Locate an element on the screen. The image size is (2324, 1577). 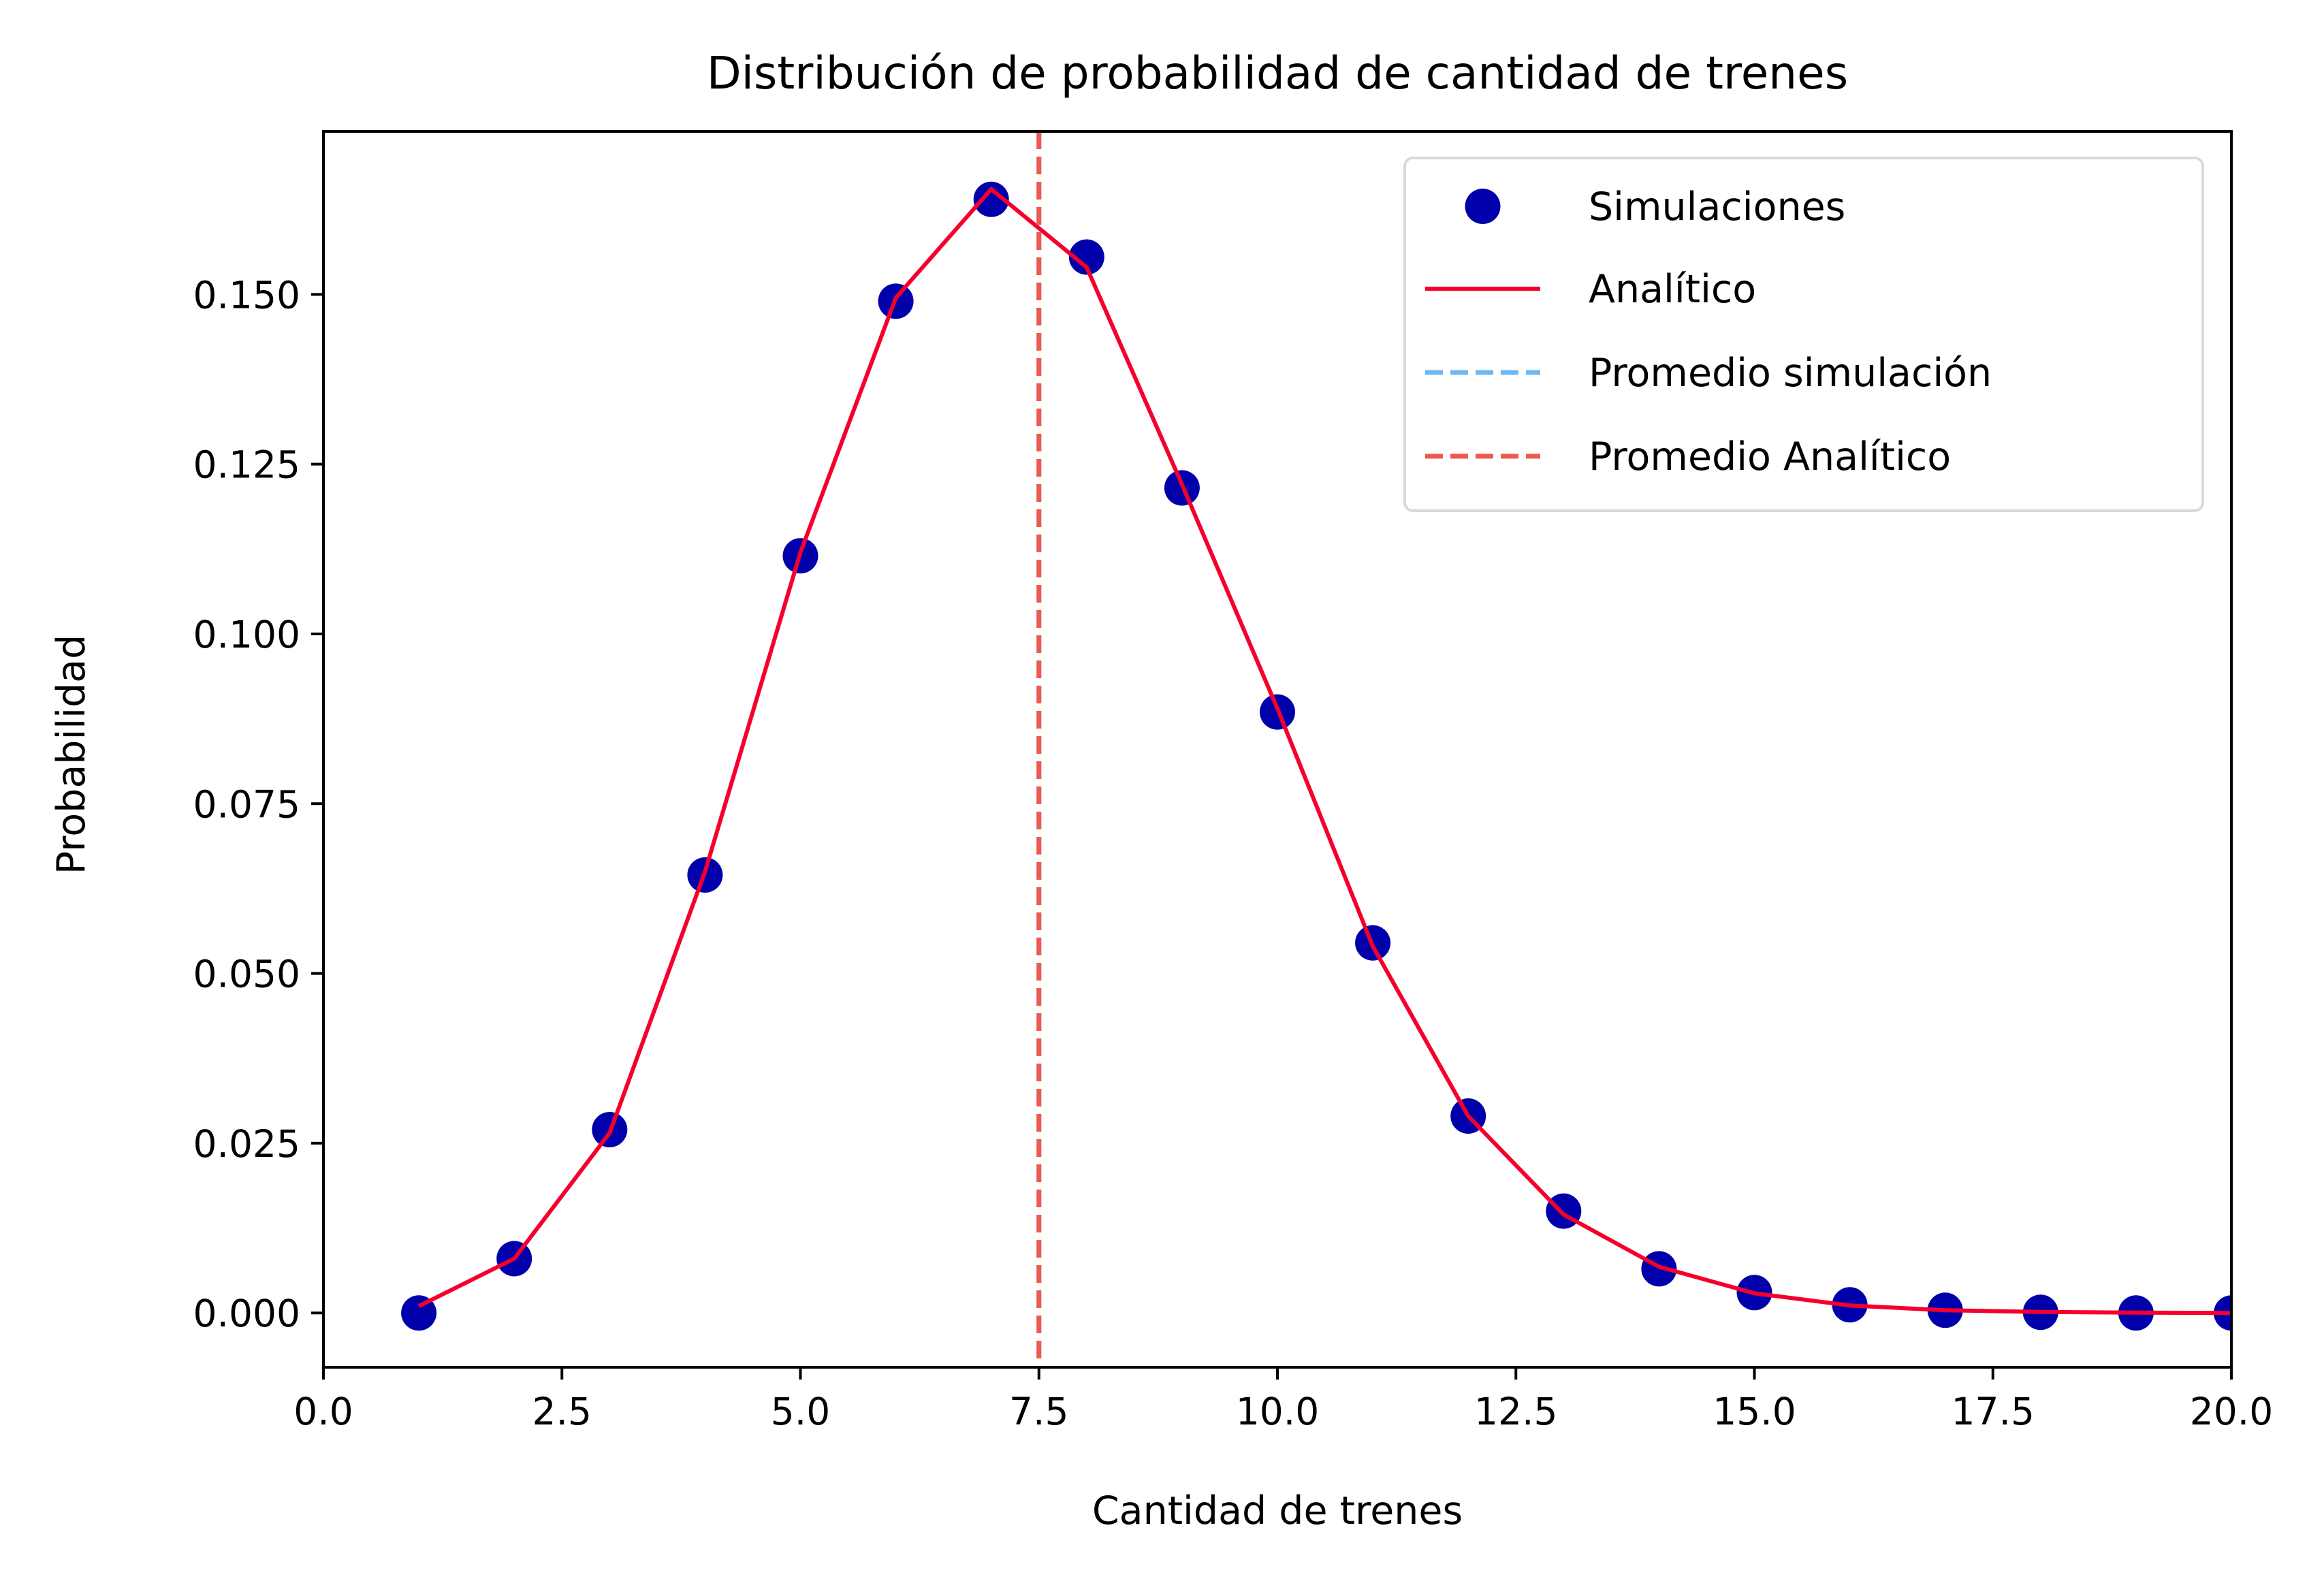
x-tick-label: 2.5 is located at coordinates (562, 1411).